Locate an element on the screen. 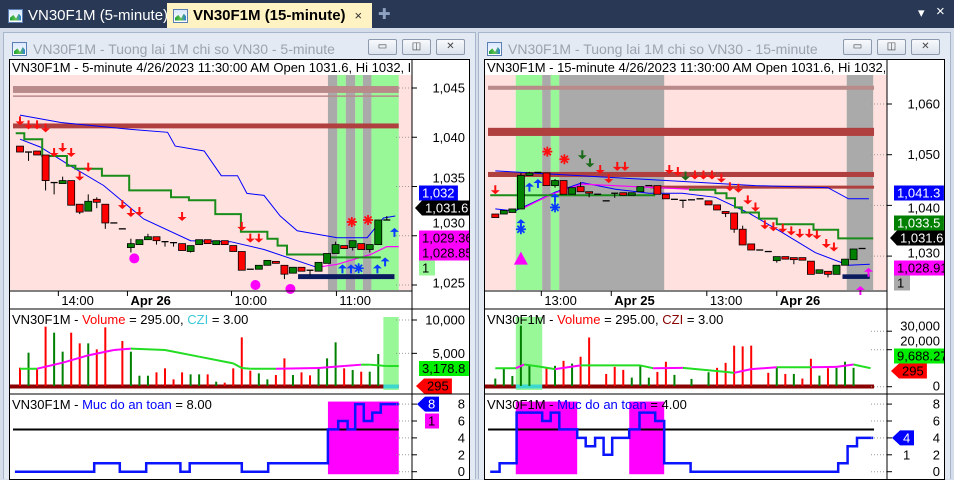 The height and width of the screenshot is (480, 954). safety-header-part: VN30F1M - is located at coordinates (522, 404).